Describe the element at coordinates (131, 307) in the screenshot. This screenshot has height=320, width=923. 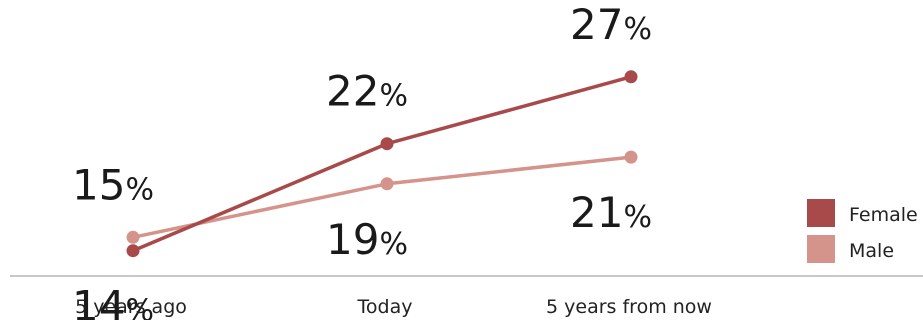
I see `x-tick-label-1: 5 years ago` at that location.